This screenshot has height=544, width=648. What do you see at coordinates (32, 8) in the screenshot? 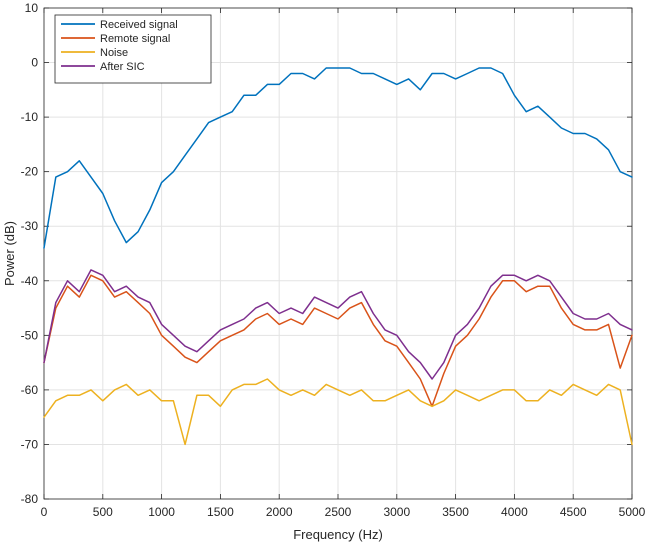
I see `y-tick-label: 10` at bounding box center [32, 8].